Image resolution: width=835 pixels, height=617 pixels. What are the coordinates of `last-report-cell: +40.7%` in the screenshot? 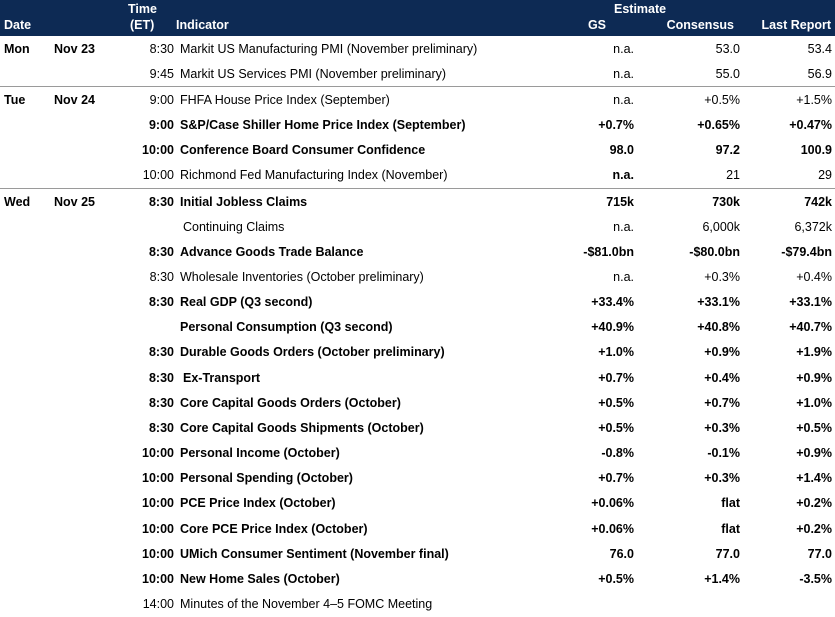 It's located at (810, 327).